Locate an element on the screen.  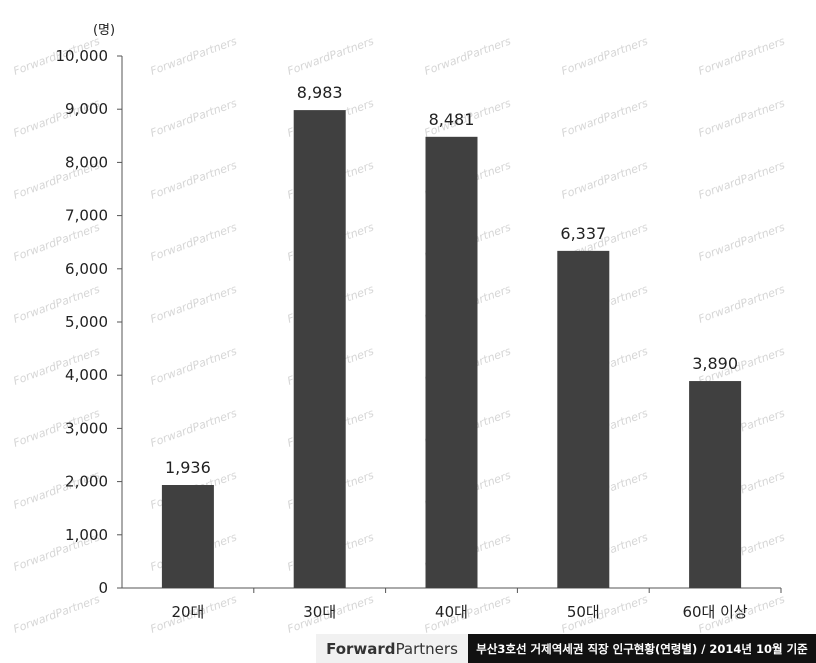
y-tick-label: 5,000 is located at coordinates (86, 322).